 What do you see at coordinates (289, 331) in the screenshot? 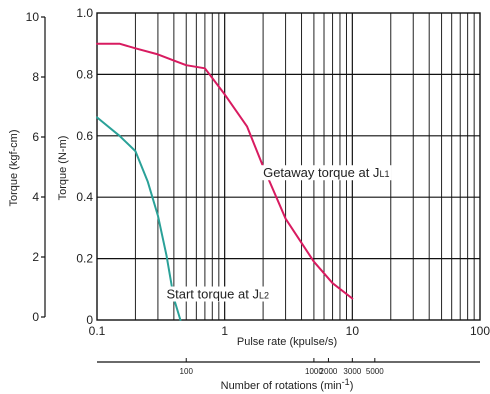
I see `x-axis-ticks: 0.1 1 10 100` at bounding box center [289, 331].